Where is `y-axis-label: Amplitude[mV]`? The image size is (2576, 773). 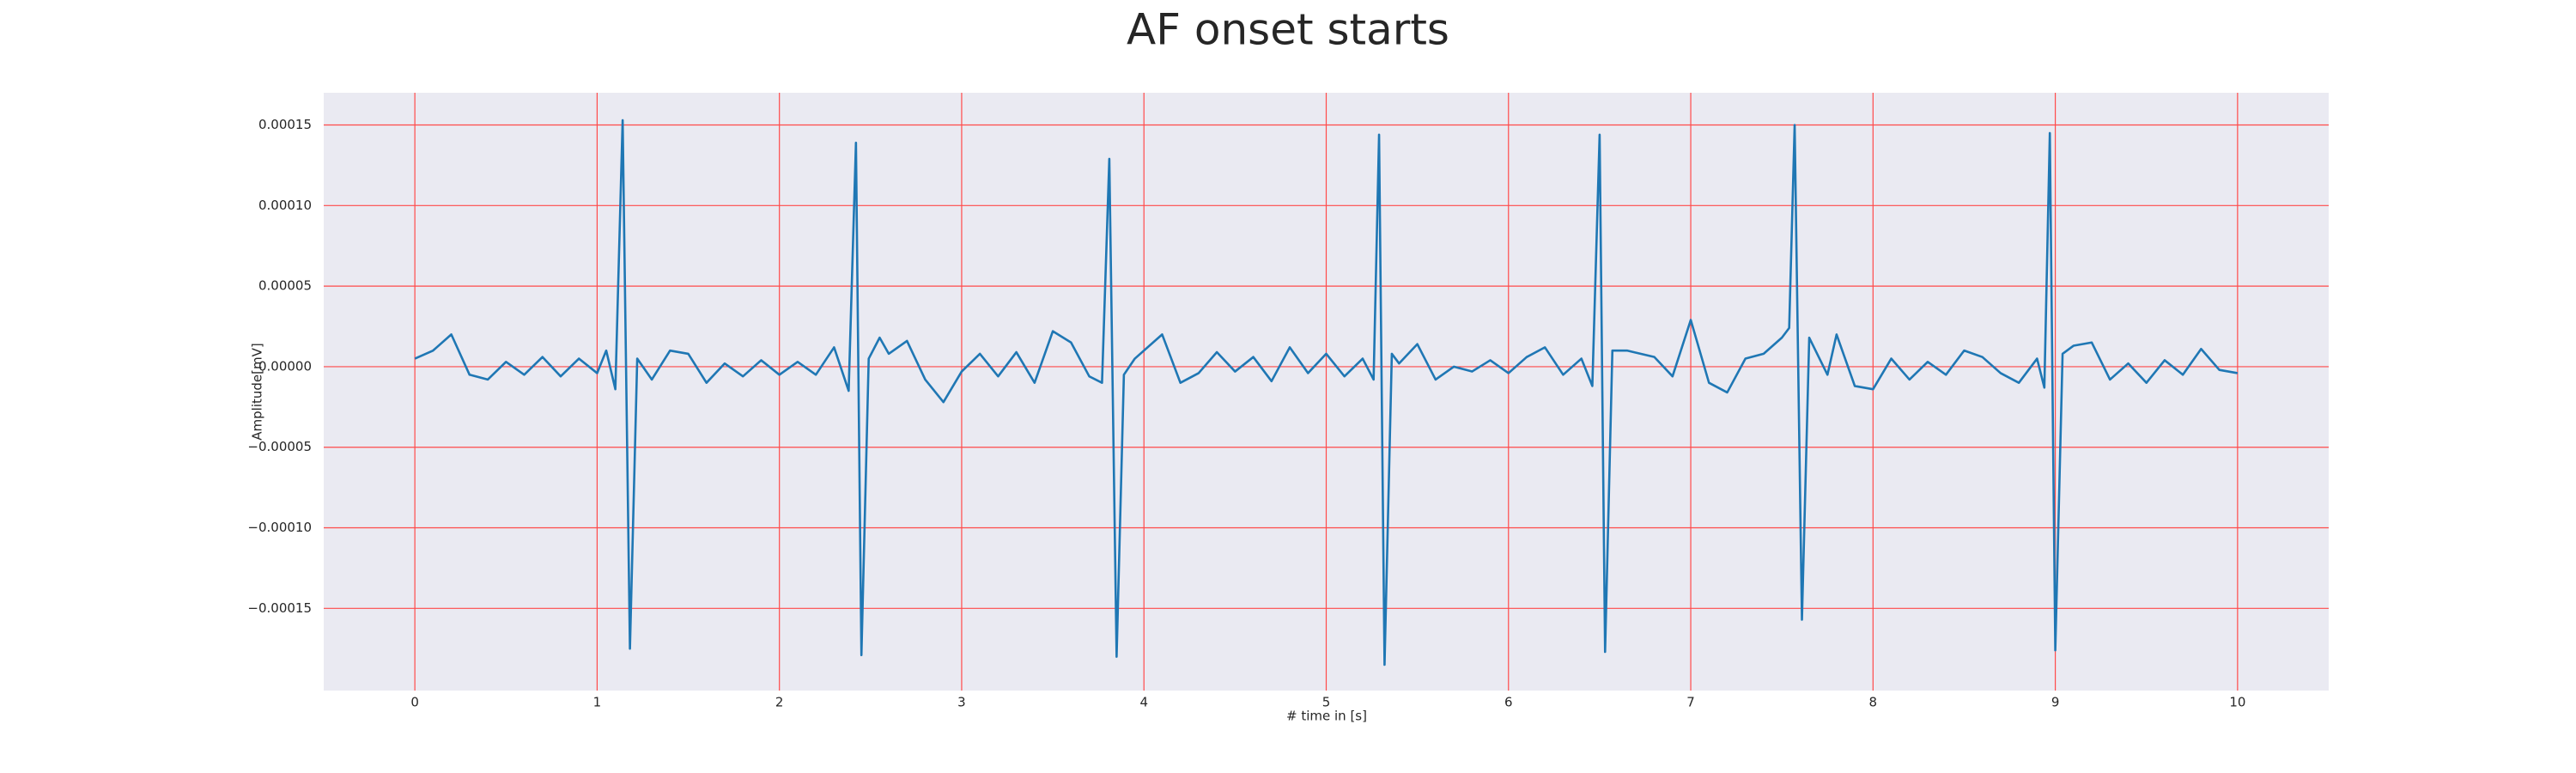 y-axis-label: Amplitude[mV] is located at coordinates (258, 391).